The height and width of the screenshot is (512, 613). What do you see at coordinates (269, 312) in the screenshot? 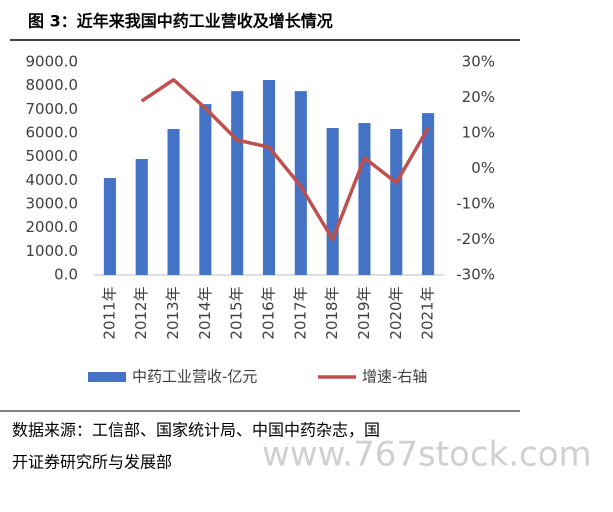
I see `x-tick-label: 2016年` at bounding box center [269, 312].